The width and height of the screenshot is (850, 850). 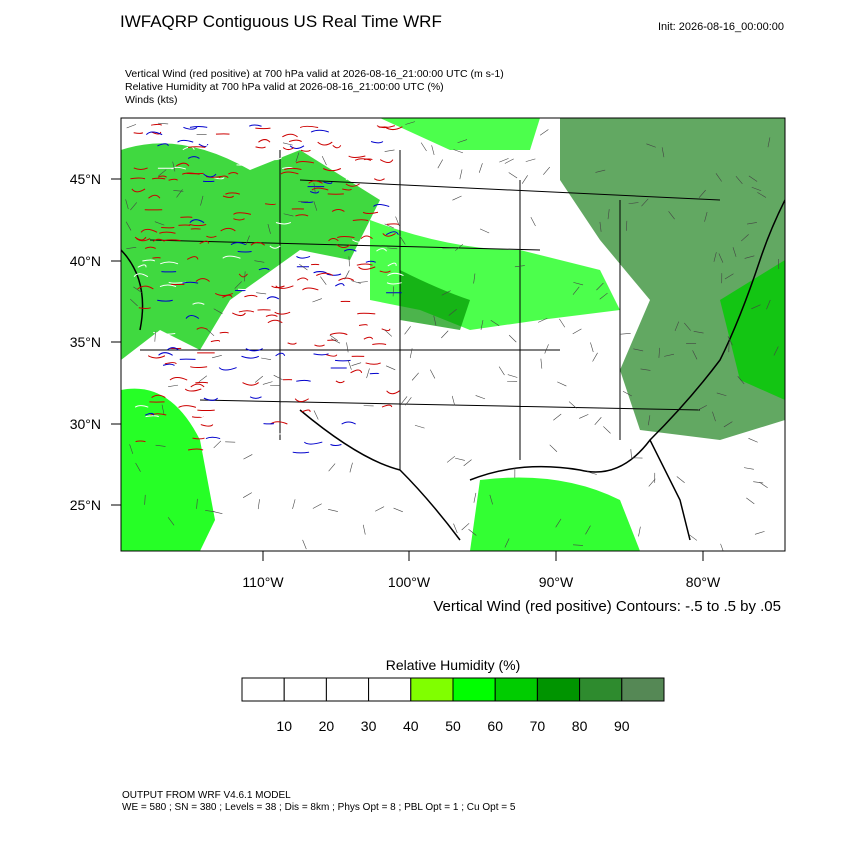 I want to click on colorbar-label: 90, so click(x=622, y=726).